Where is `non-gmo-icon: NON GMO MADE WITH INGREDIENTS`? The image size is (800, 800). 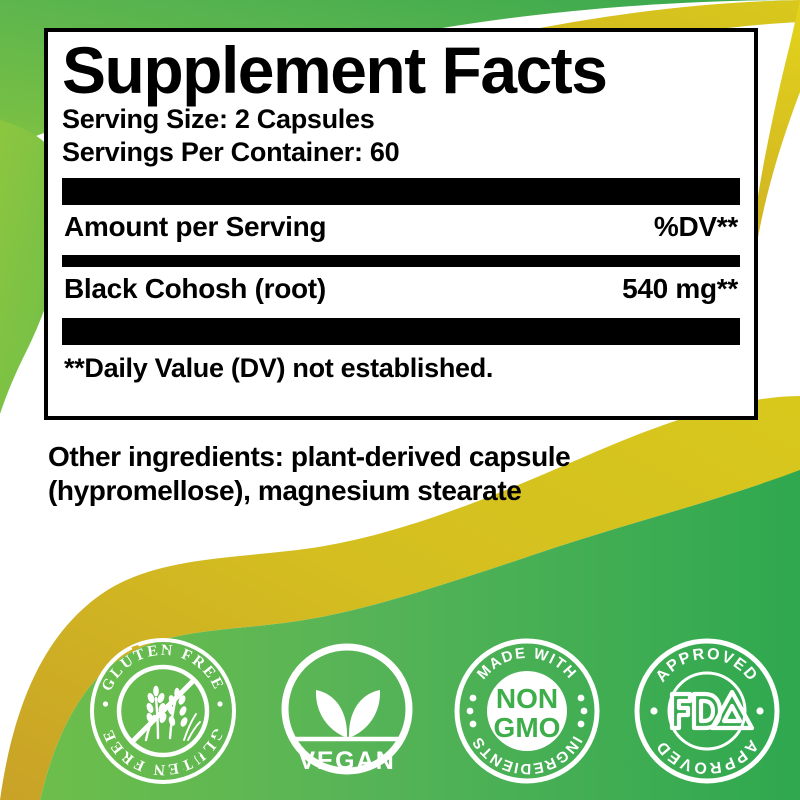
non-gmo-icon: NON GMO MADE WITH INGREDIENTS is located at coordinates (527, 711).